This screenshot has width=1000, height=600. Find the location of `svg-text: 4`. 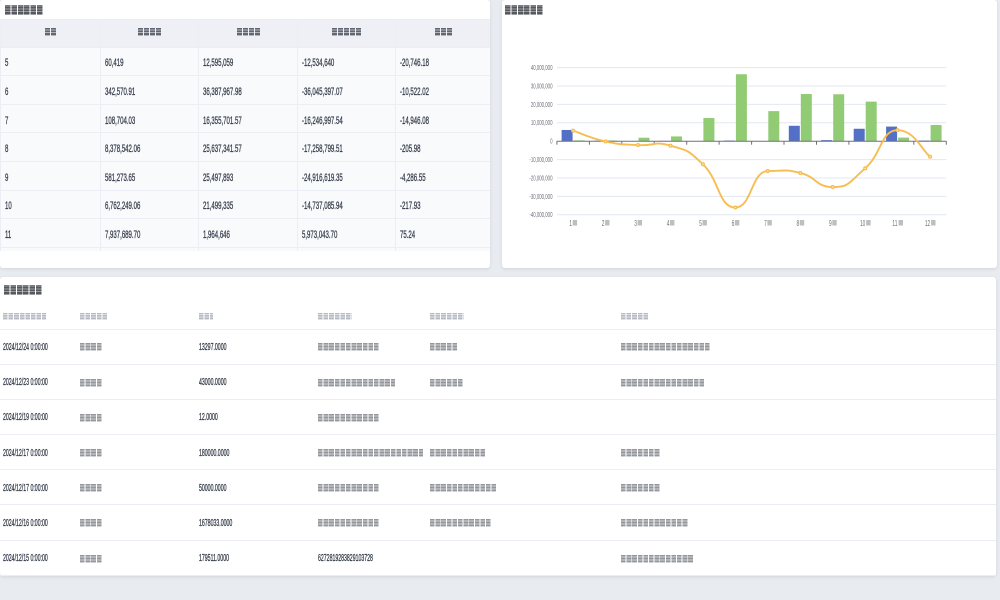

svg-text: 4 is located at coordinates (668, 224).